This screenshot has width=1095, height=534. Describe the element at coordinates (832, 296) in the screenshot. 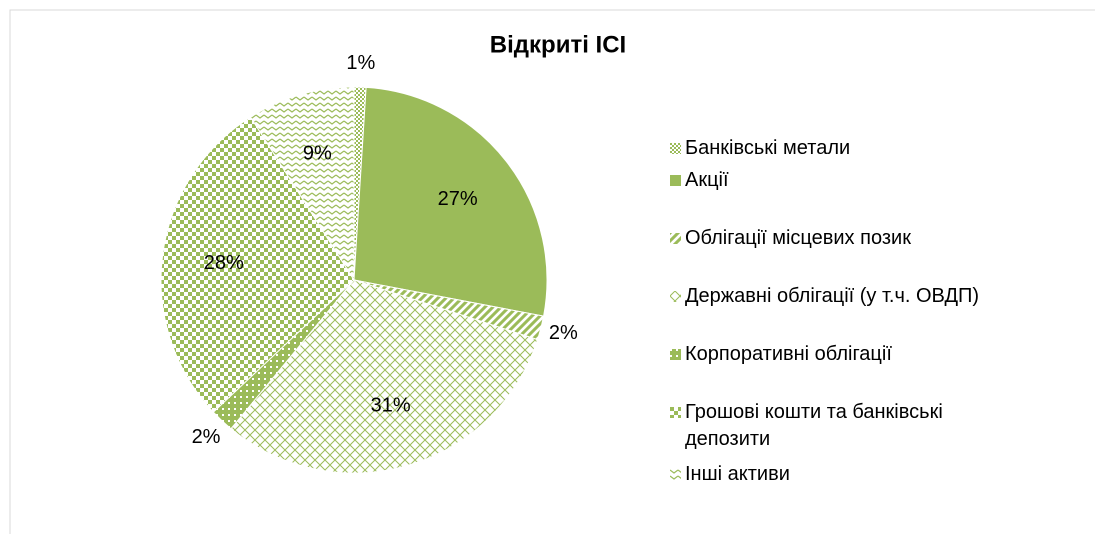

I see `legend-label: Державні облігації (у т.ч. ОВДП)` at that location.